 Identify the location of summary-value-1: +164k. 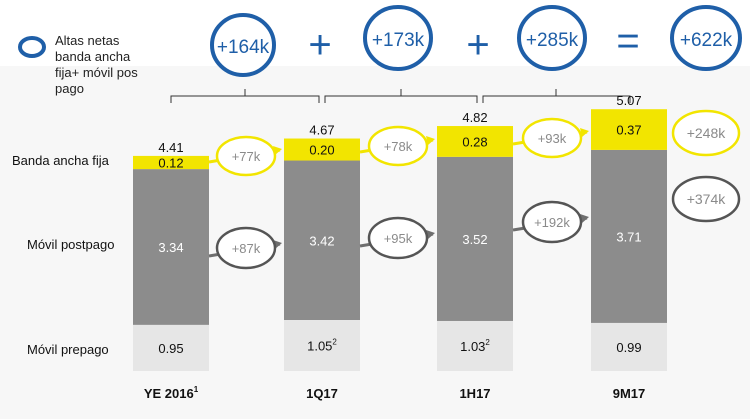
(243, 47).